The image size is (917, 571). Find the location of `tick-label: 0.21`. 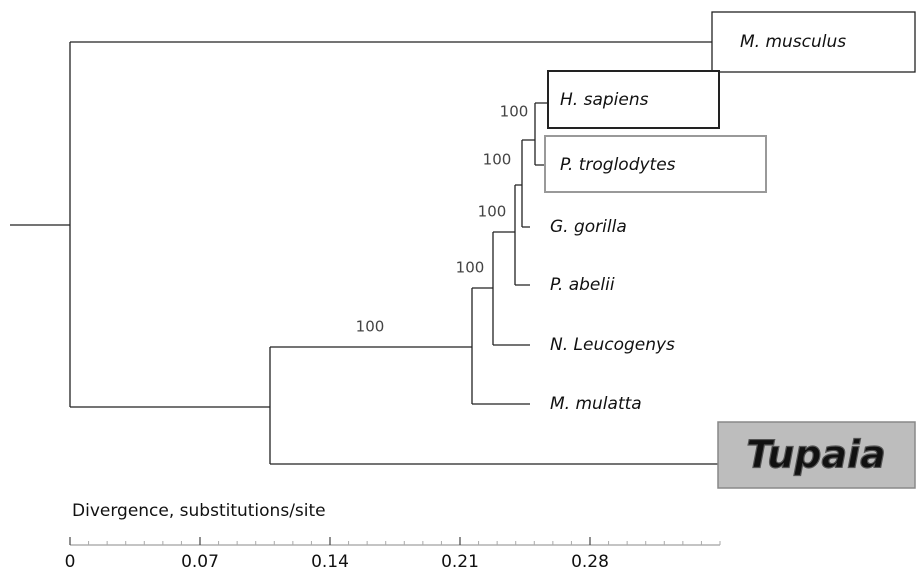

tick-label: 0.21 is located at coordinates (460, 561).